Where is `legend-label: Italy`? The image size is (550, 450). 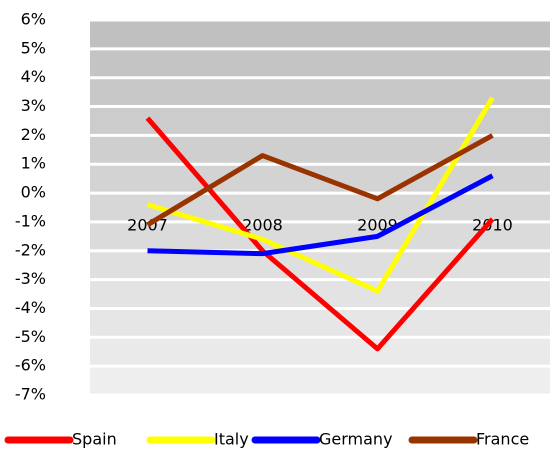
legend-label: Italy is located at coordinates (231, 439).